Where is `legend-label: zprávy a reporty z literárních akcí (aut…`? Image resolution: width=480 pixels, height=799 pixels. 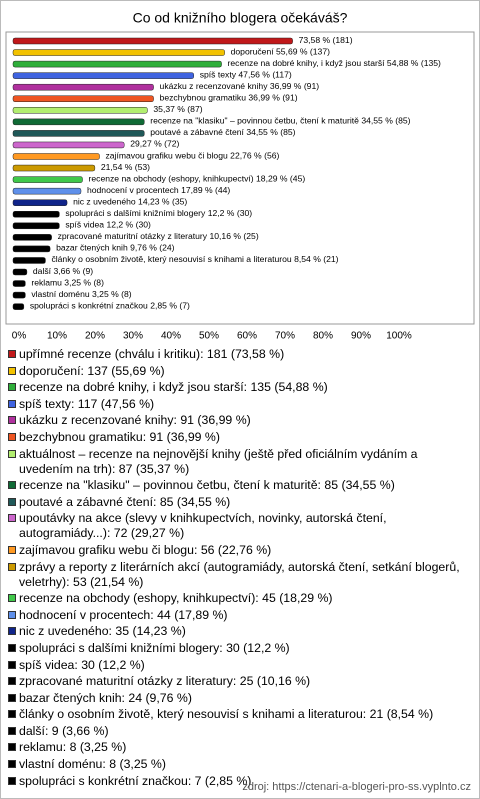 legend-label: zprávy a reporty z literárních akcí (aut… is located at coordinates (239, 574).